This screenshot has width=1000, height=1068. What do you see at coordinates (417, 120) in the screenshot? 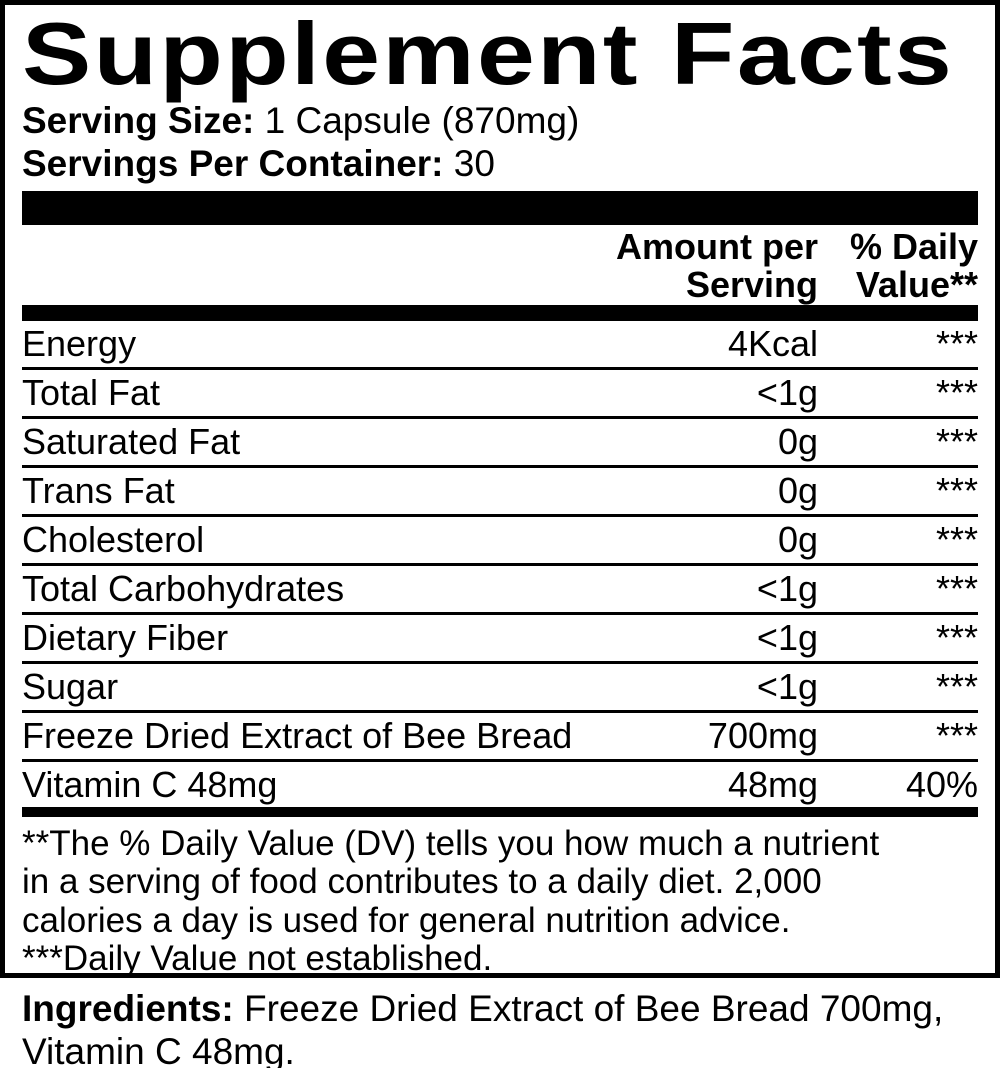
I see `serving-size-value: 1 Capsule (870mg)` at bounding box center [417, 120].